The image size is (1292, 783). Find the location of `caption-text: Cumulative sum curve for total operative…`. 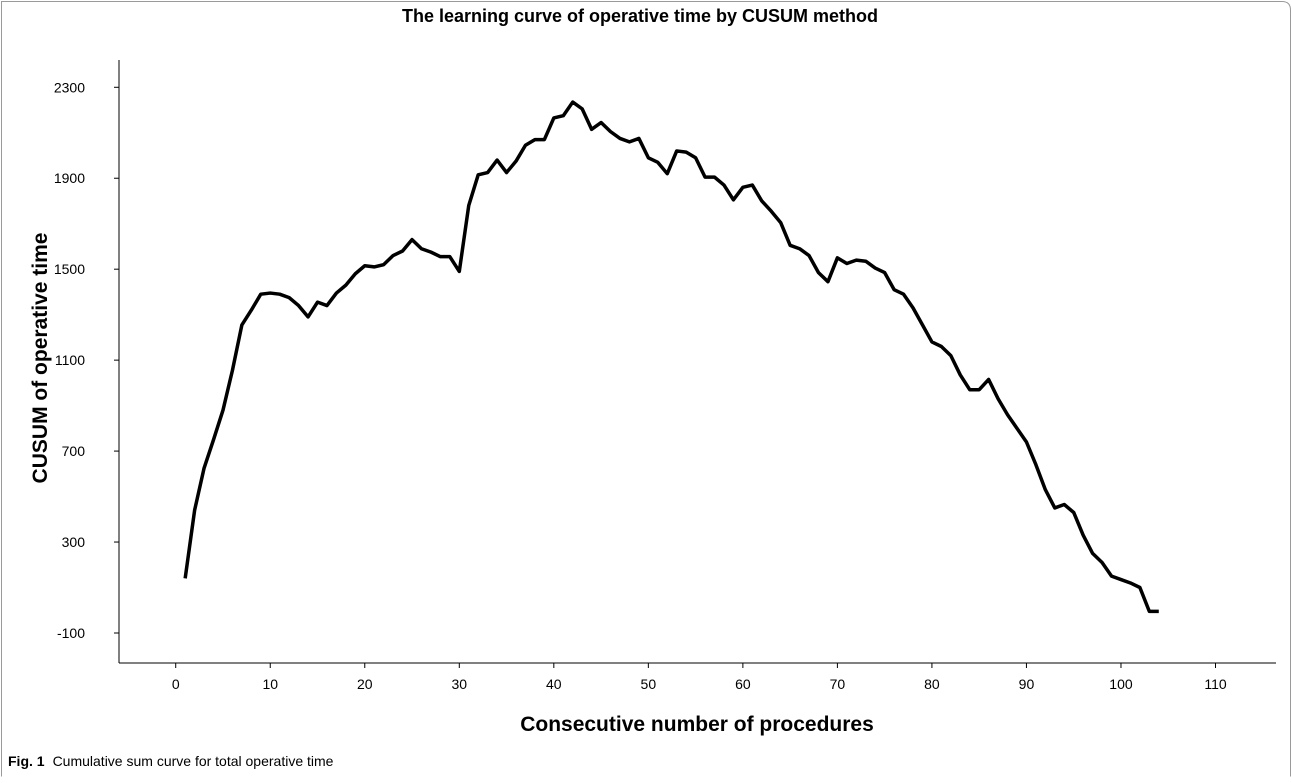

caption-text: Cumulative sum curve for total operative… is located at coordinates (193, 761).